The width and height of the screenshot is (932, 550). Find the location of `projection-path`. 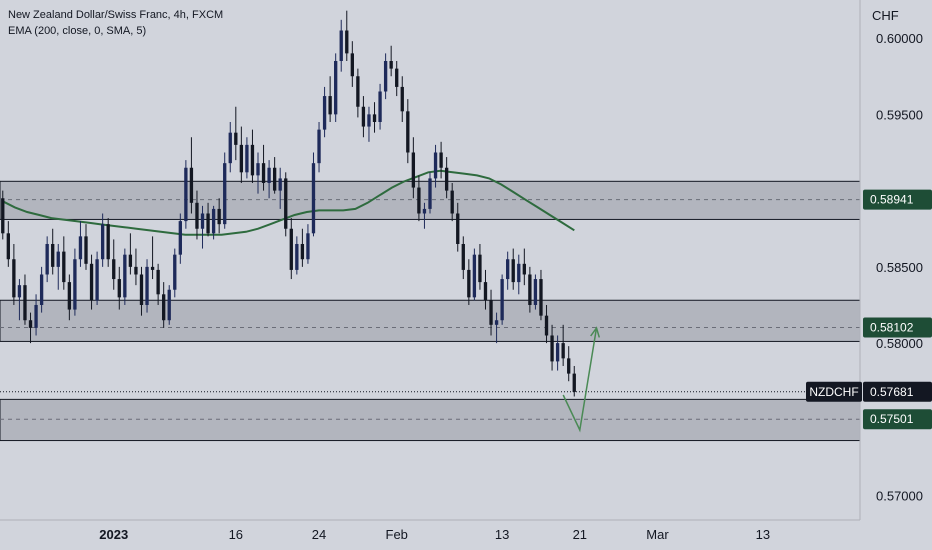

projection-path is located at coordinates (580, 380).